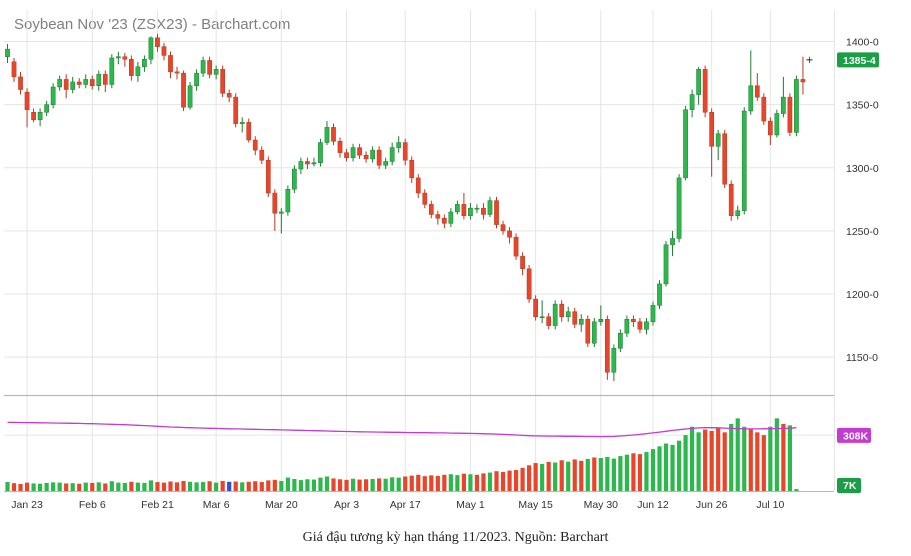 This screenshot has height=556, width=911. I want to click on last-price-badge-bg, so click(858, 60).